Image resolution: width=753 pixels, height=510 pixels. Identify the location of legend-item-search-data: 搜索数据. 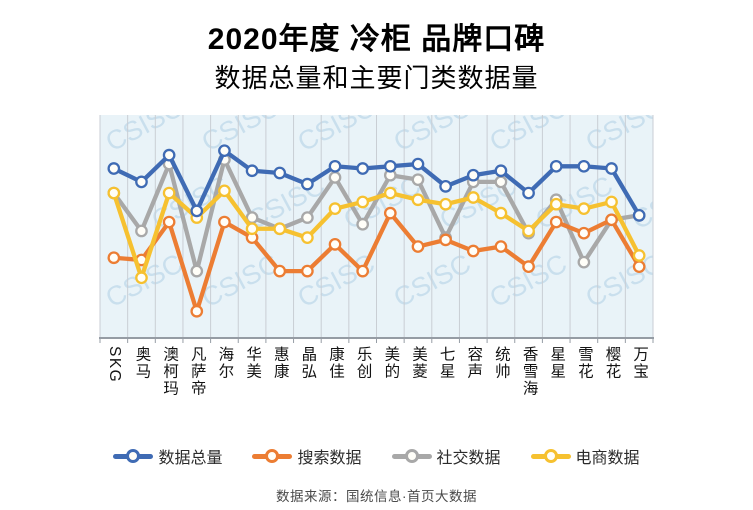
(307, 456).